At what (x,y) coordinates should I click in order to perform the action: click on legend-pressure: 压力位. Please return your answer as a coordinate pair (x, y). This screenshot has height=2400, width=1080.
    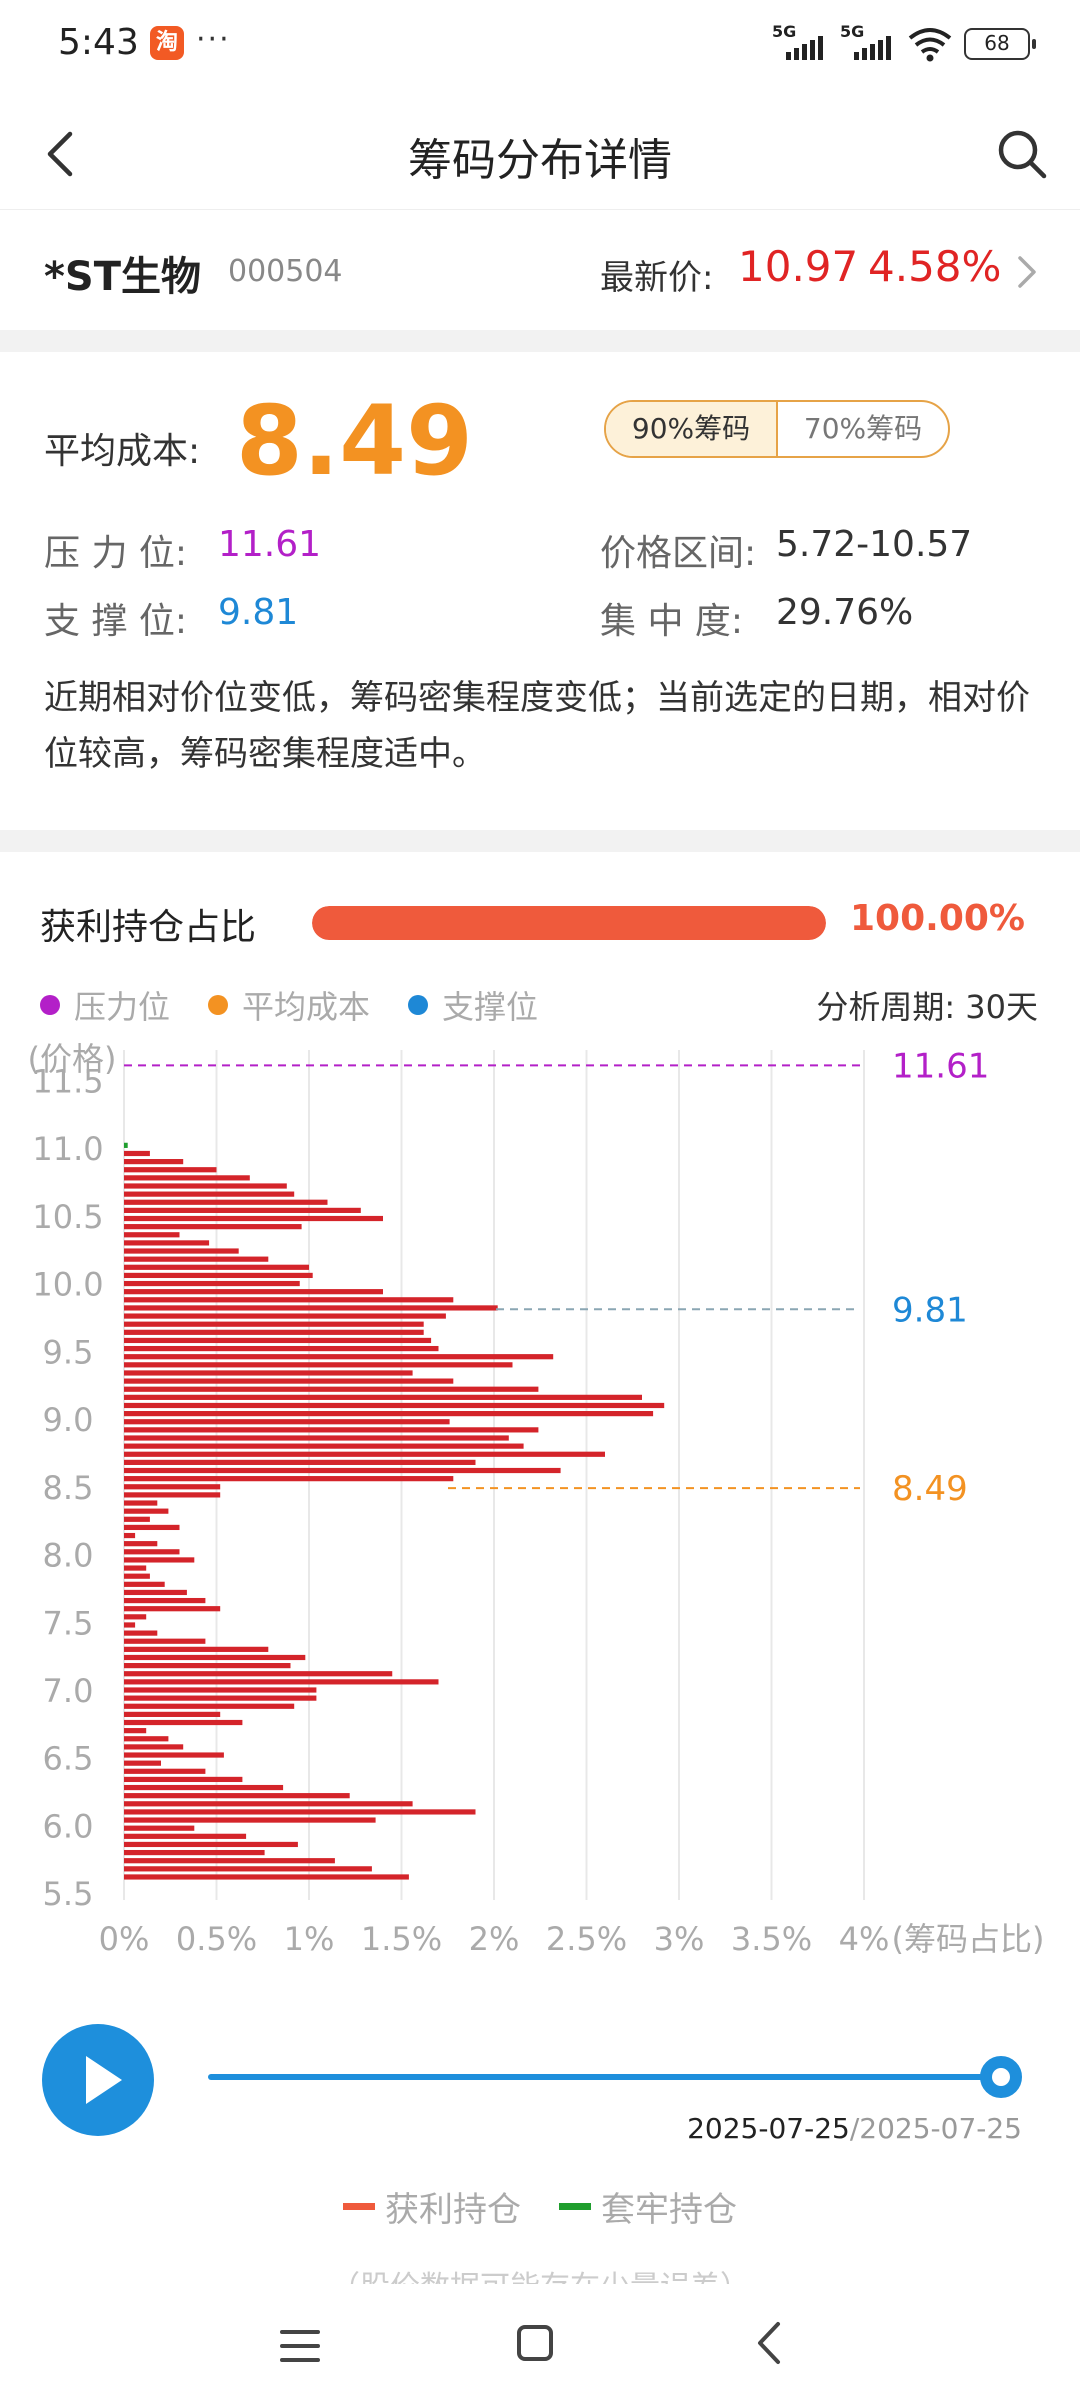
    Looking at the image, I should click on (105, 1005).